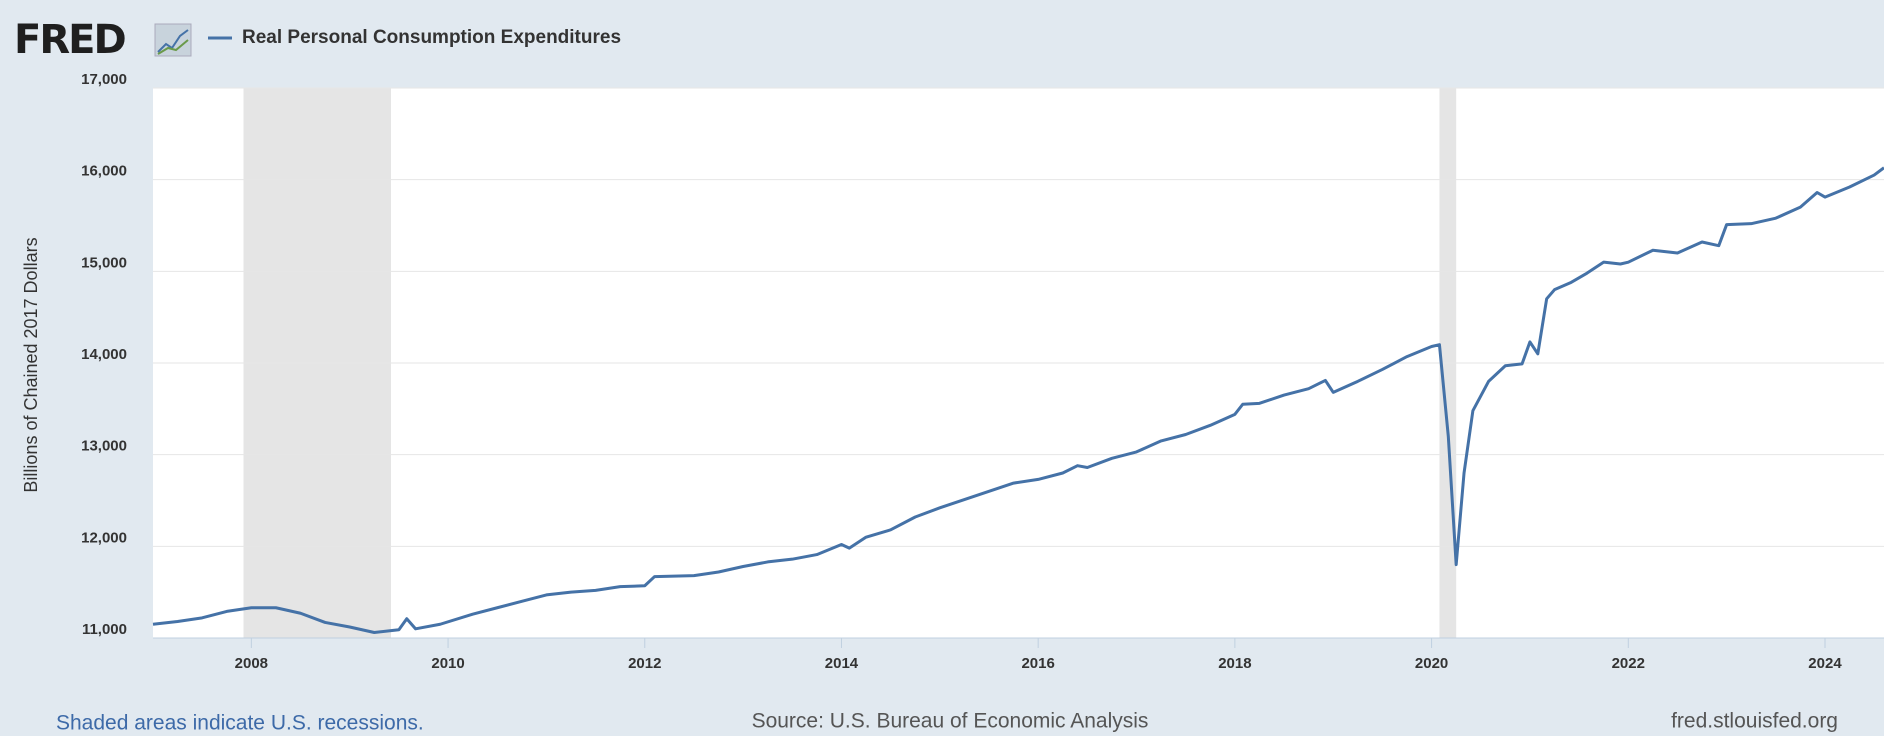 The width and height of the screenshot is (1884, 736). What do you see at coordinates (644, 663) in the screenshot?
I see `x-tick-label: 2012` at bounding box center [644, 663].